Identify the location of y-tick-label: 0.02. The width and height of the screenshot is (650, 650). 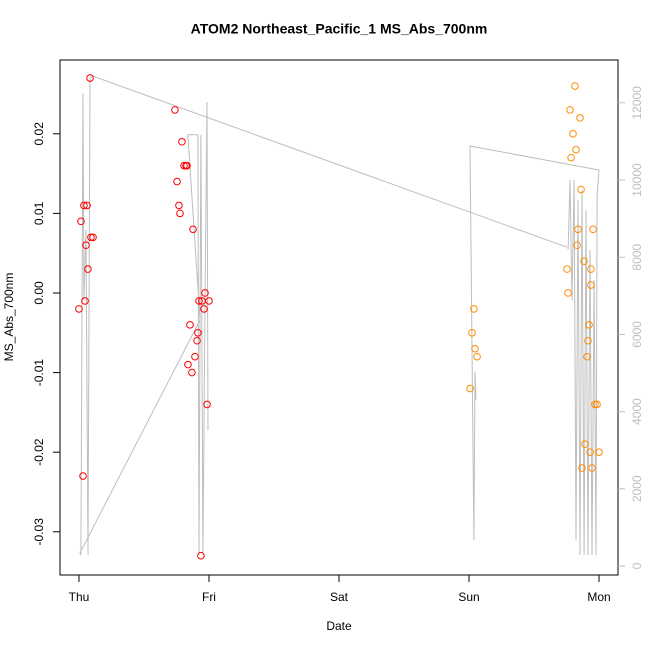
(39, 134).